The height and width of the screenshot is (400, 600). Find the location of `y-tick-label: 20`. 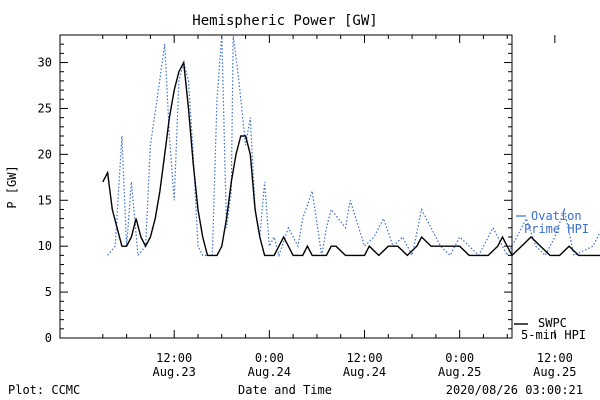

y-tick-label: 20 is located at coordinates (45, 154).